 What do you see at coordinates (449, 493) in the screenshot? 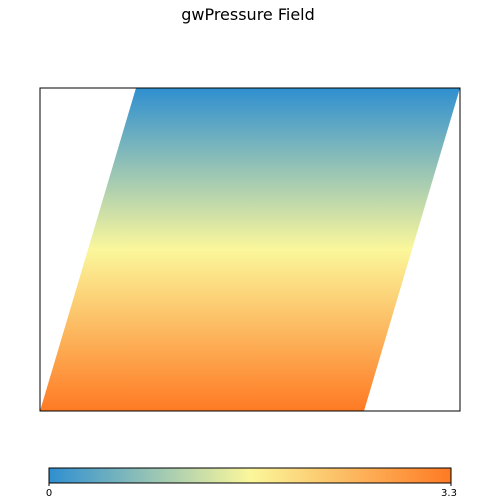
I see `colorbar-tick-label-max: 3.3` at bounding box center [449, 493].